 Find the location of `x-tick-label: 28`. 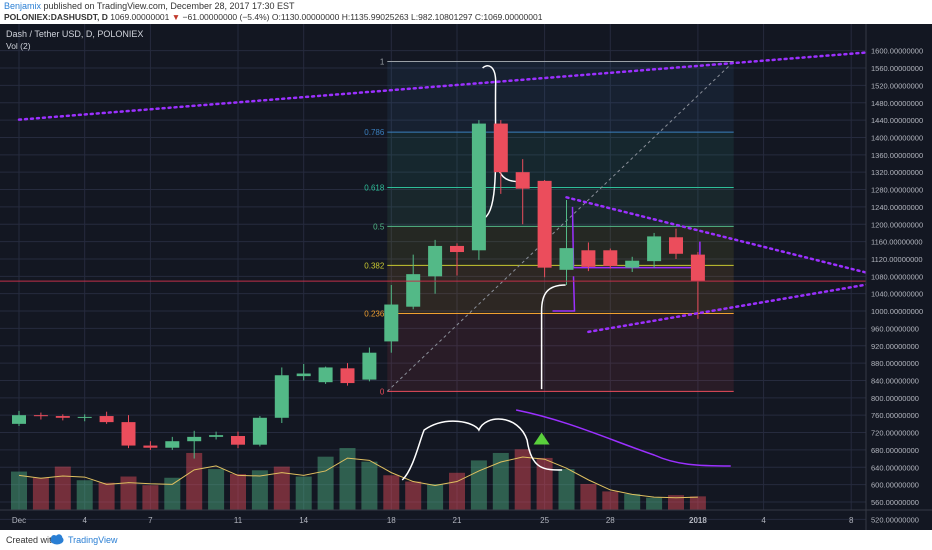

x-tick-label: 28 is located at coordinates (610, 520).